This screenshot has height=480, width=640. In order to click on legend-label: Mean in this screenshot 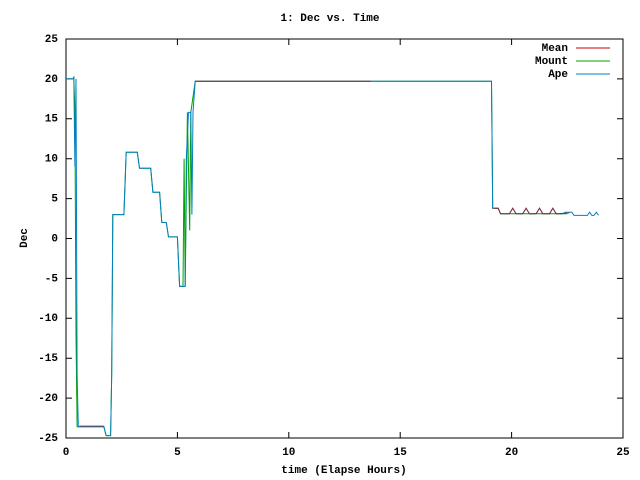, I will do `click(555, 49)`.